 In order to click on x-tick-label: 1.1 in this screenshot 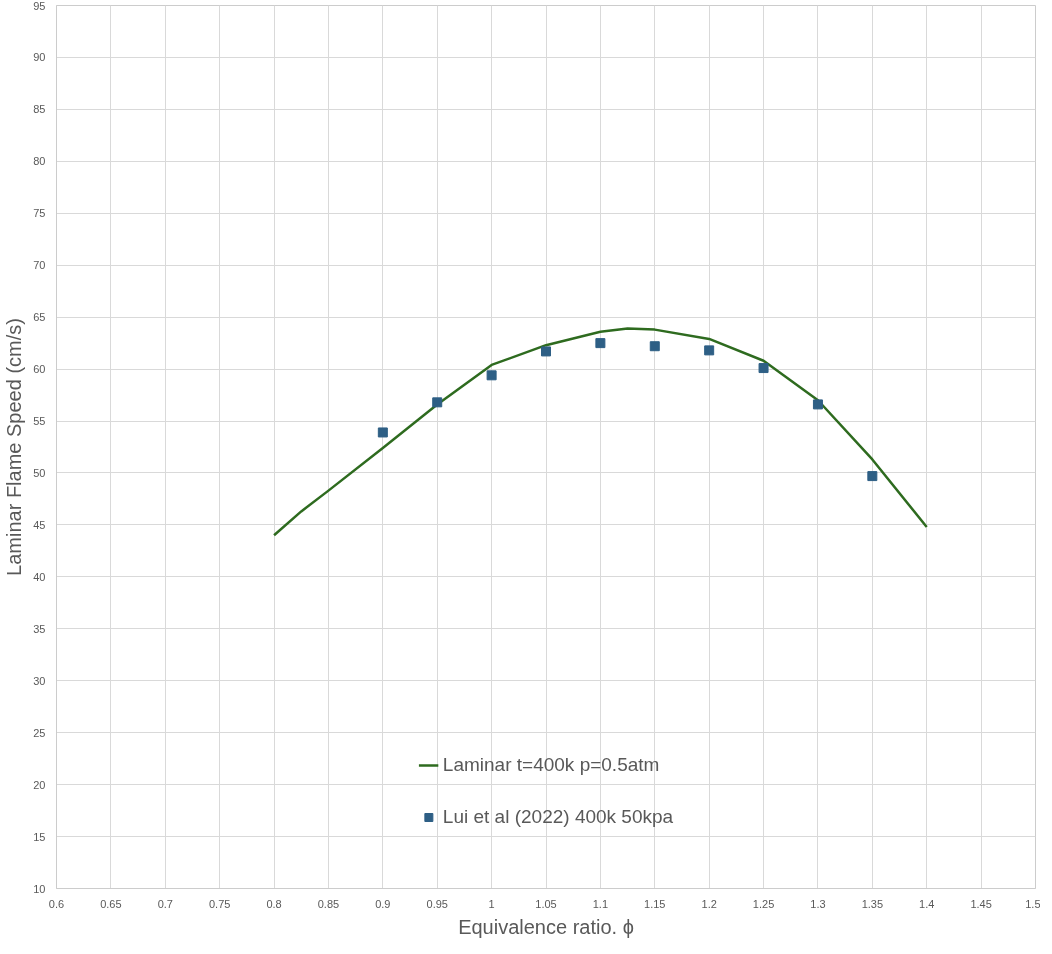, I will do `click(600, 903)`.